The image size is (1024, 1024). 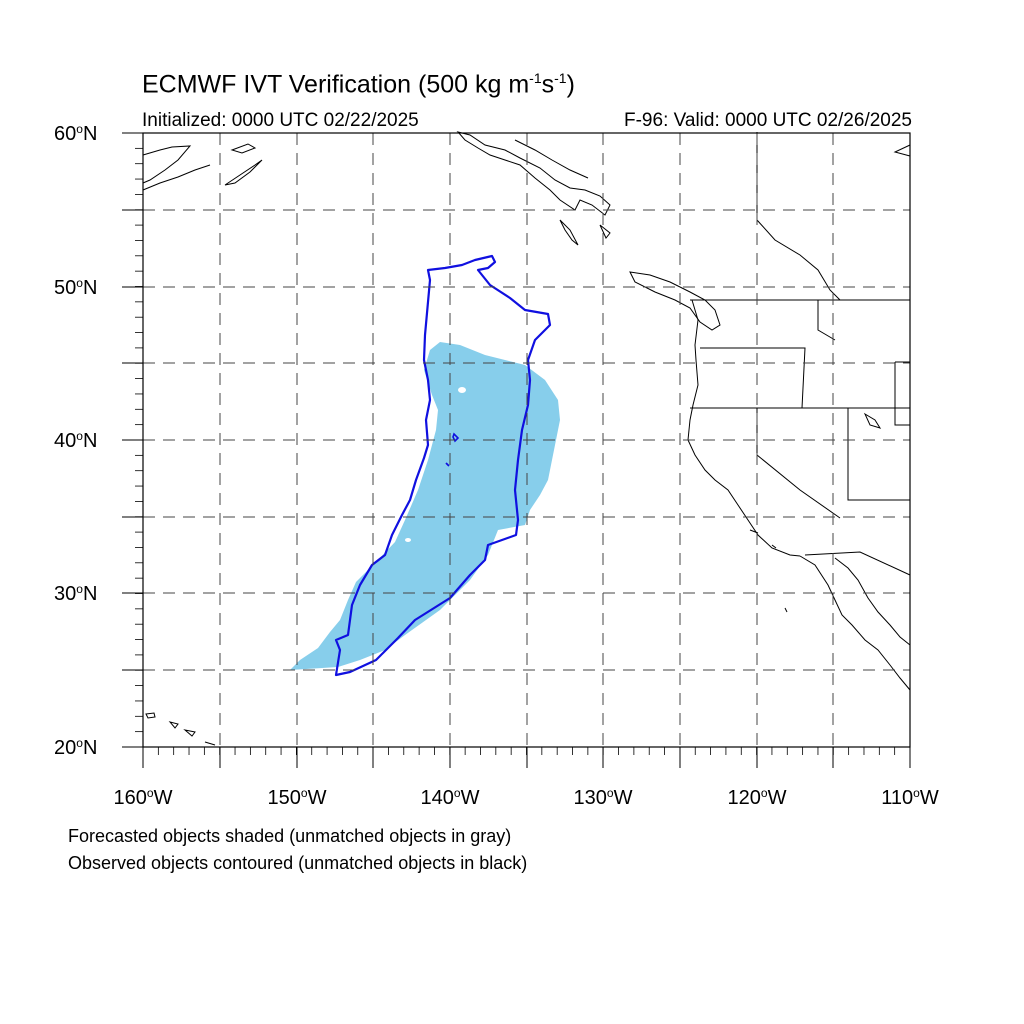 What do you see at coordinates (76, 133) in the screenshot?
I see `lat-label-60: 60oN` at bounding box center [76, 133].